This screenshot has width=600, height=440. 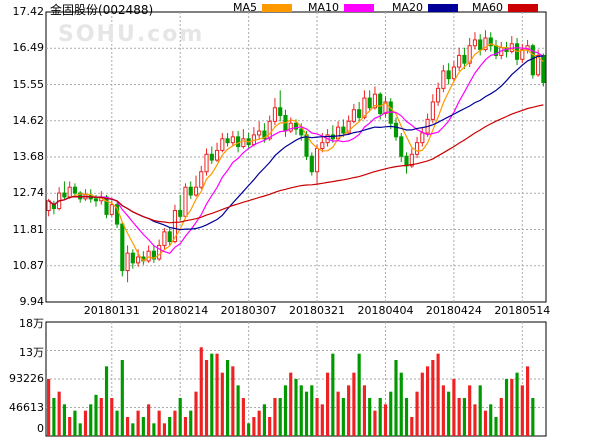 What do you see at coordinates (31, 352) in the screenshot?
I see `volume-tick-label: 13万` at bounding box center [31, 352].